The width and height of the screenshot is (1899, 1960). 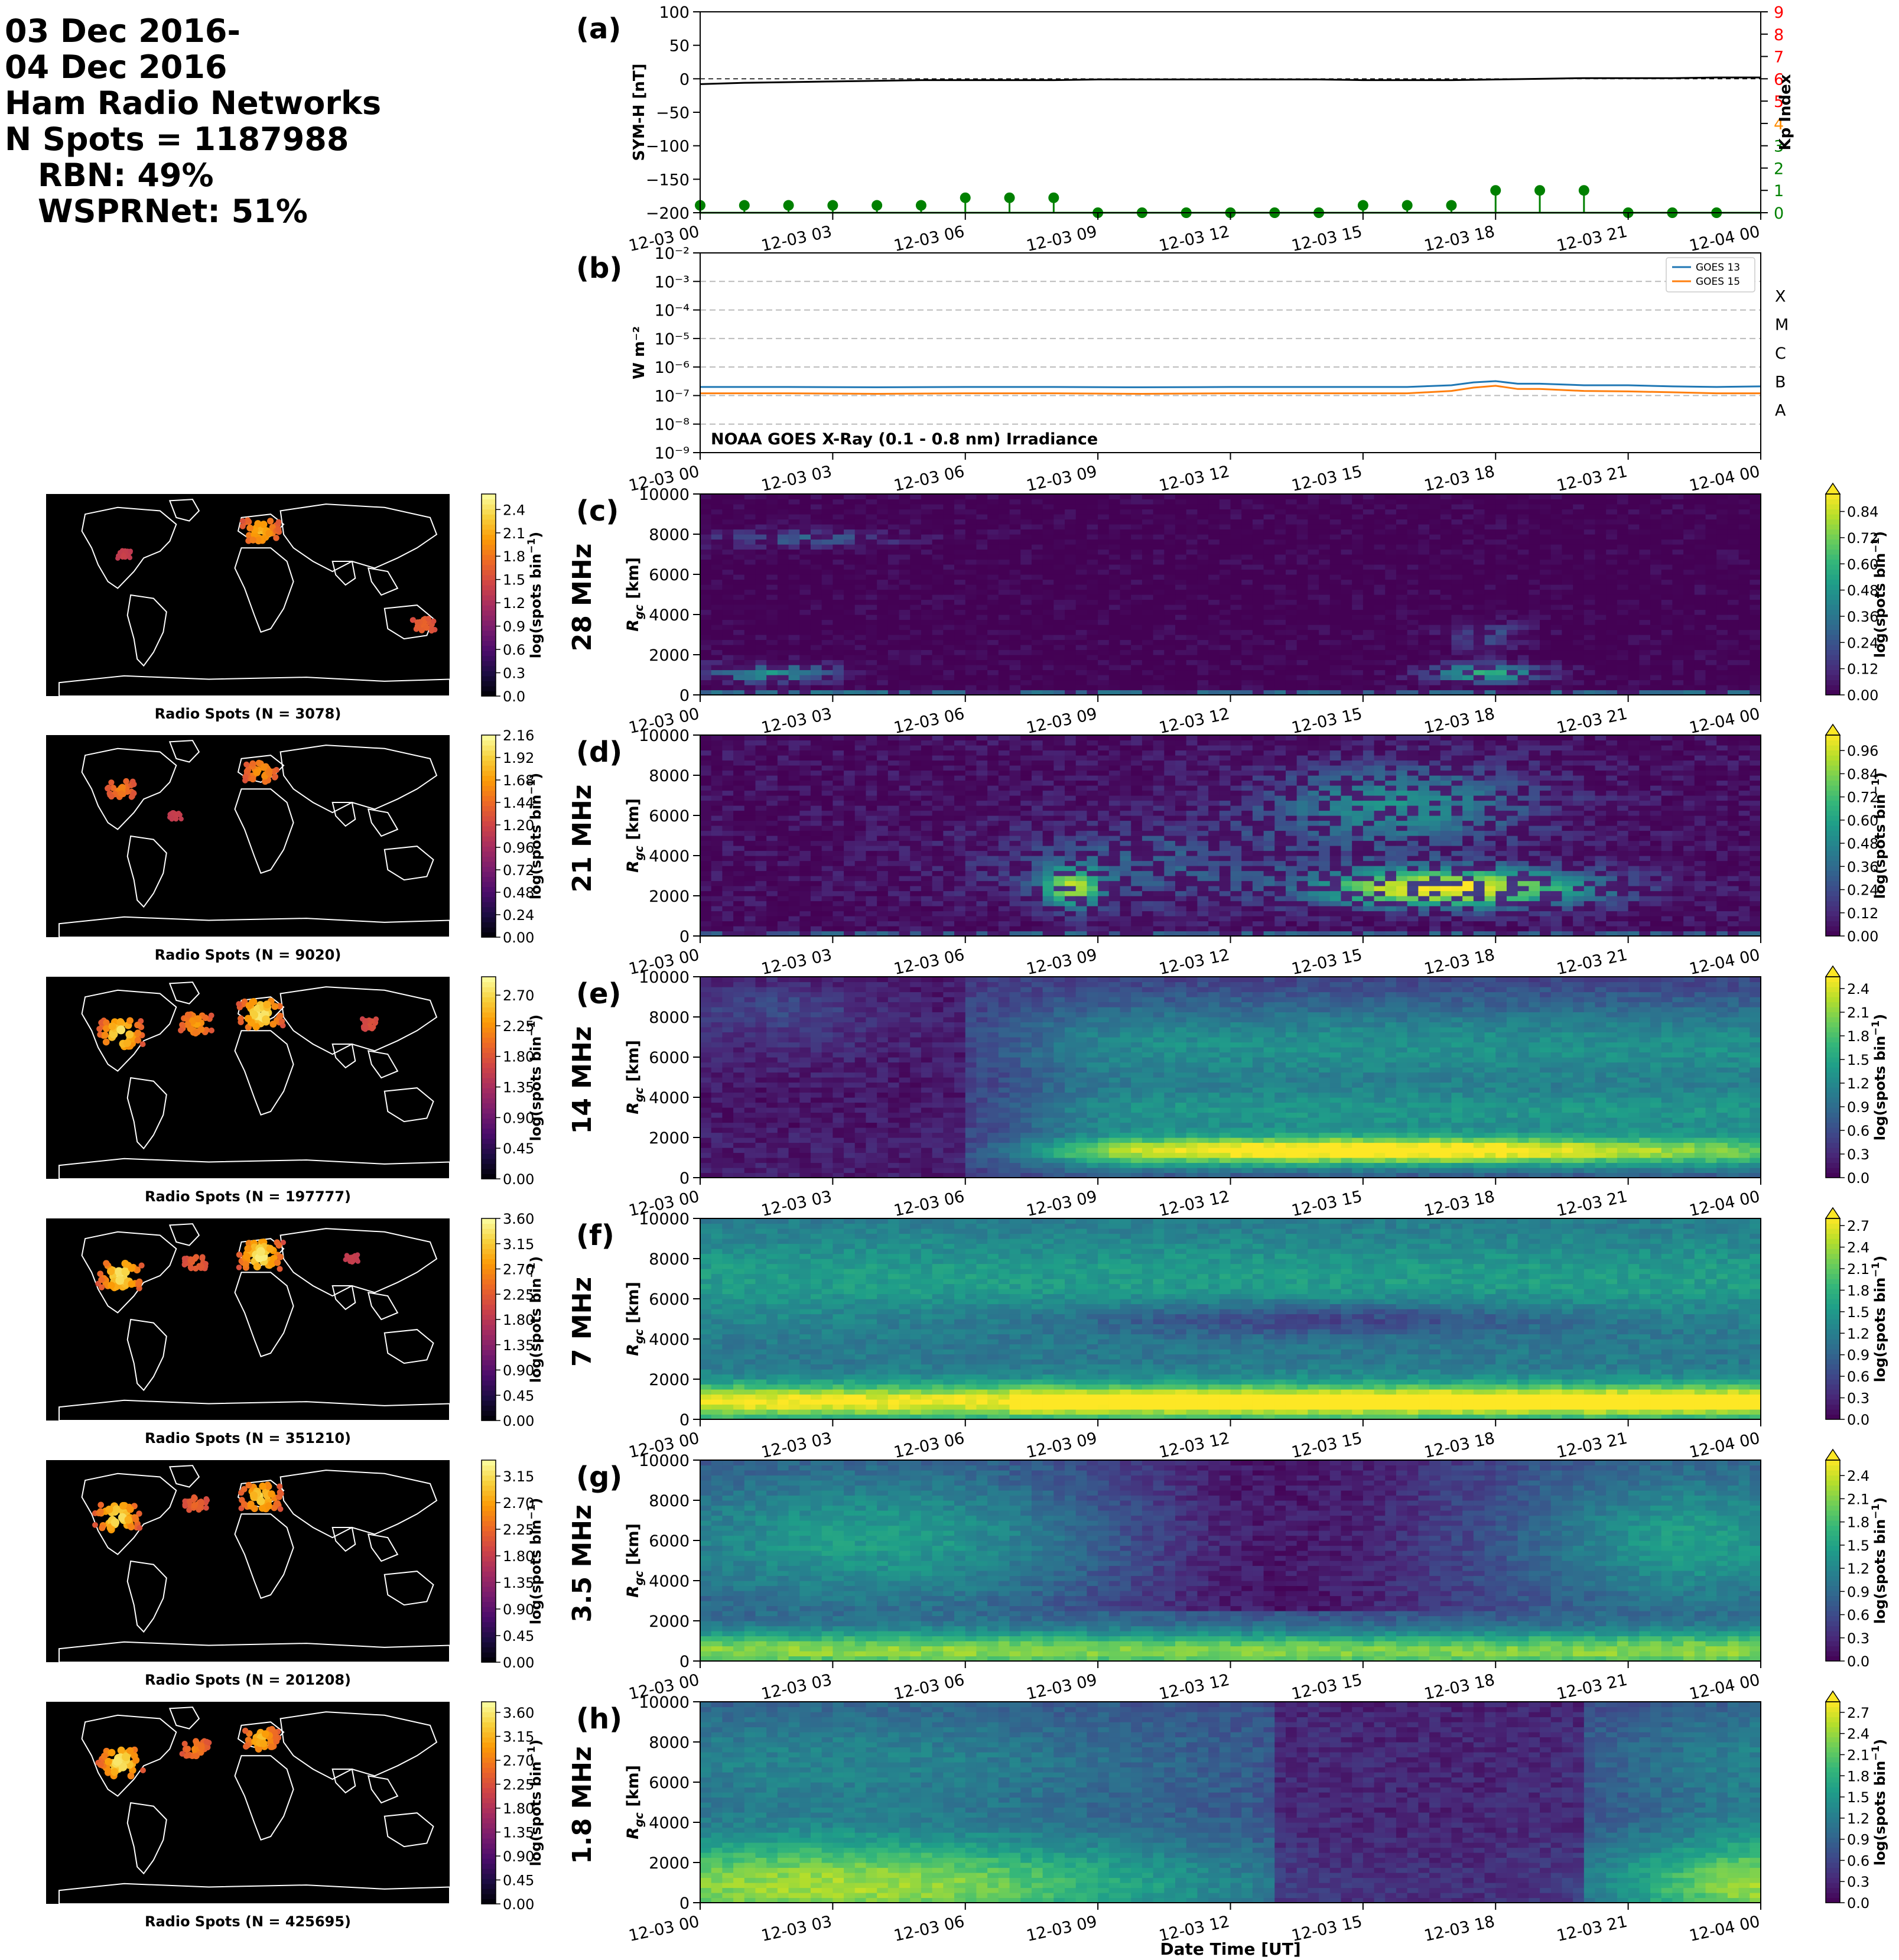 What do you see at coordinates (248, 836) in the screenshot?
I see `world-map-d` at bounding box center [248, 836].